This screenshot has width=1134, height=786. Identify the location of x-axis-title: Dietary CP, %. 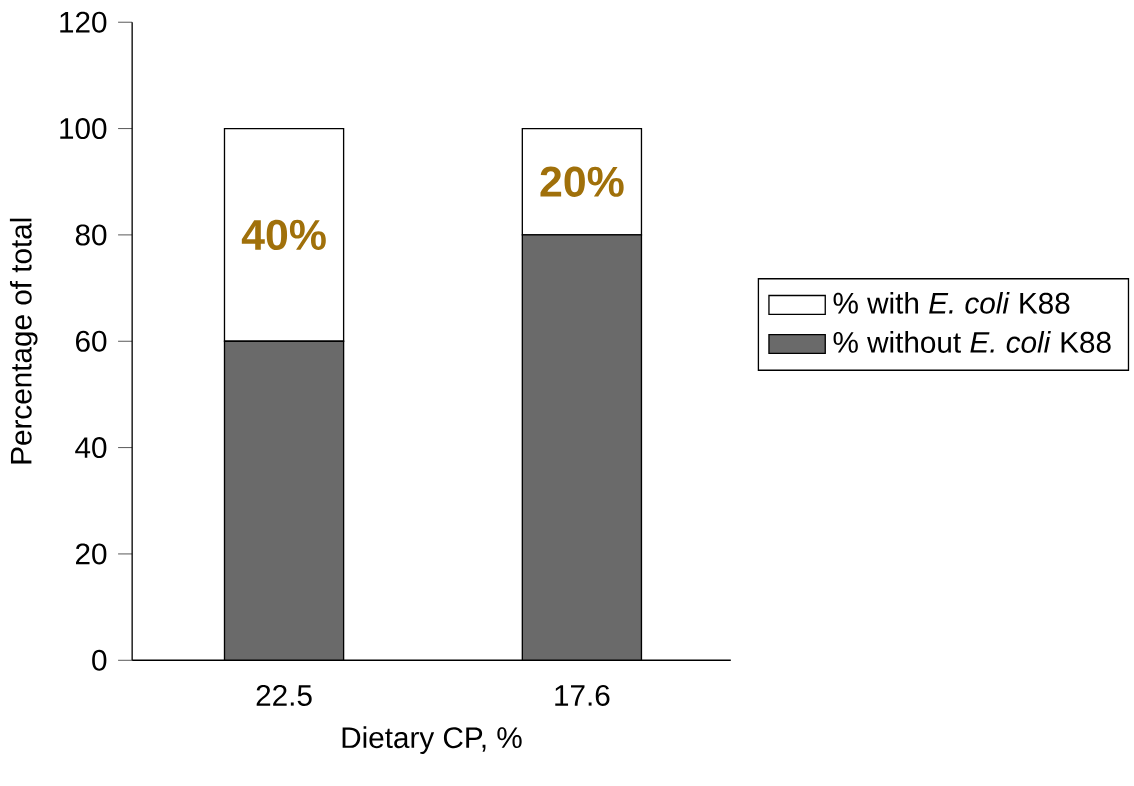
(432, 740).